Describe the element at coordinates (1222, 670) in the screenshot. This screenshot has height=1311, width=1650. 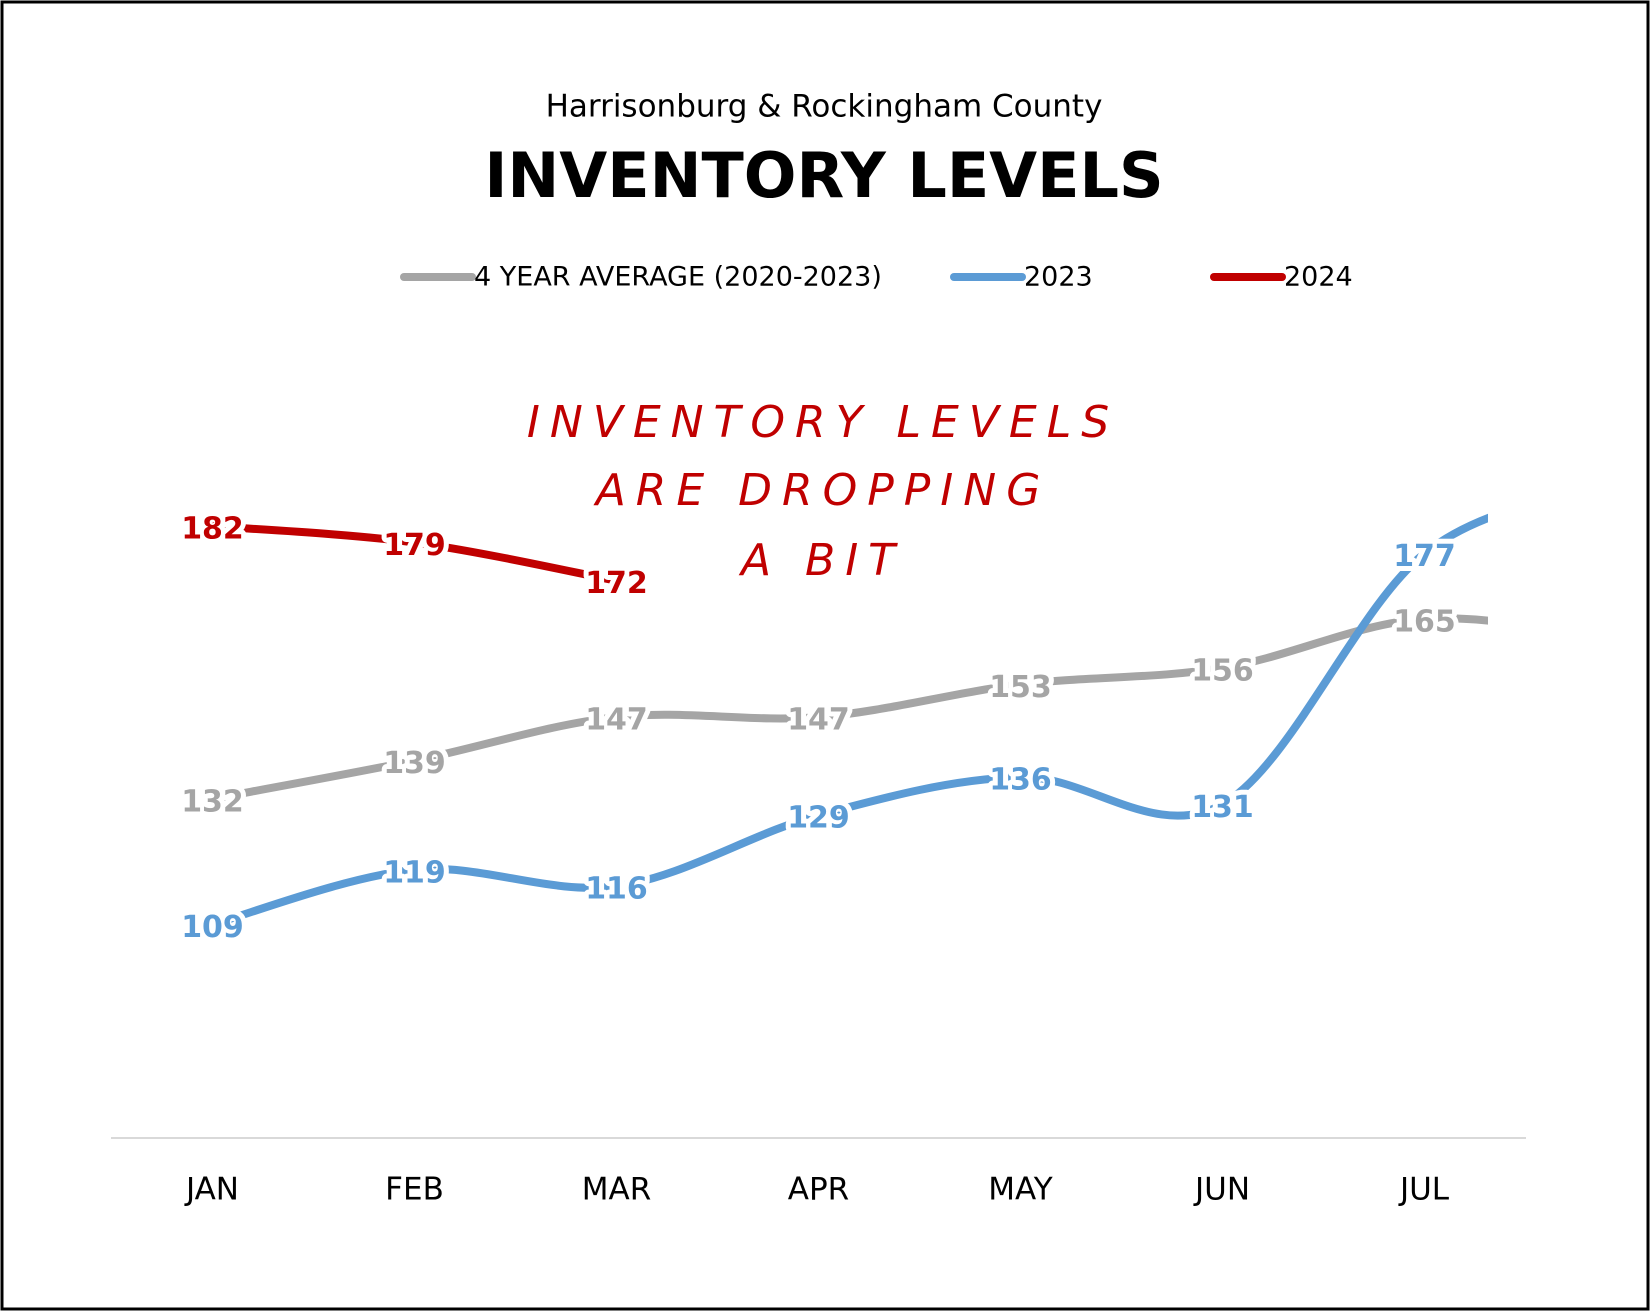
I see `data-label: 156` at that location.